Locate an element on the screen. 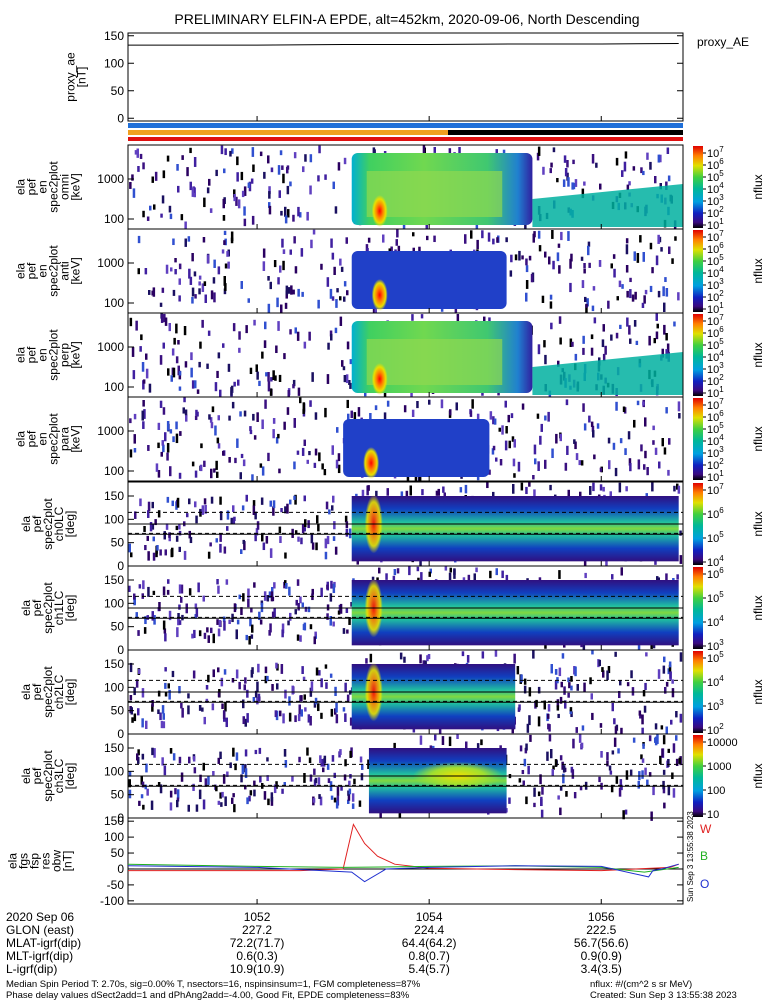  colorbar-tick-label: 10⁶ is located at coordinates (715, 416).